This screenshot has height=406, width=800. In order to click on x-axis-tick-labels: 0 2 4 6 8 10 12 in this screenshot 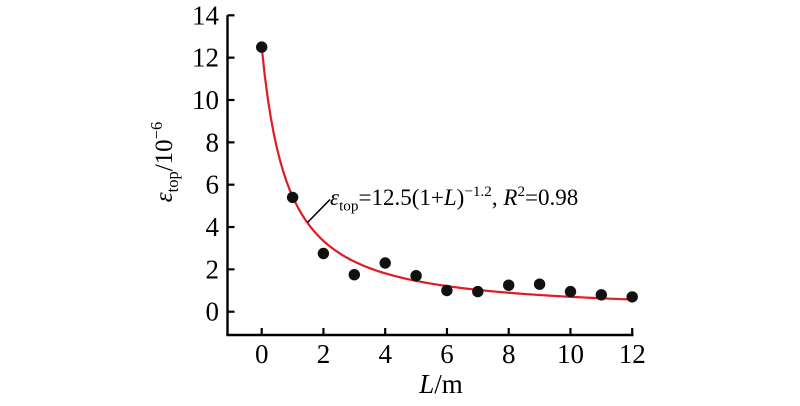, I will do `click(450, 354)`.